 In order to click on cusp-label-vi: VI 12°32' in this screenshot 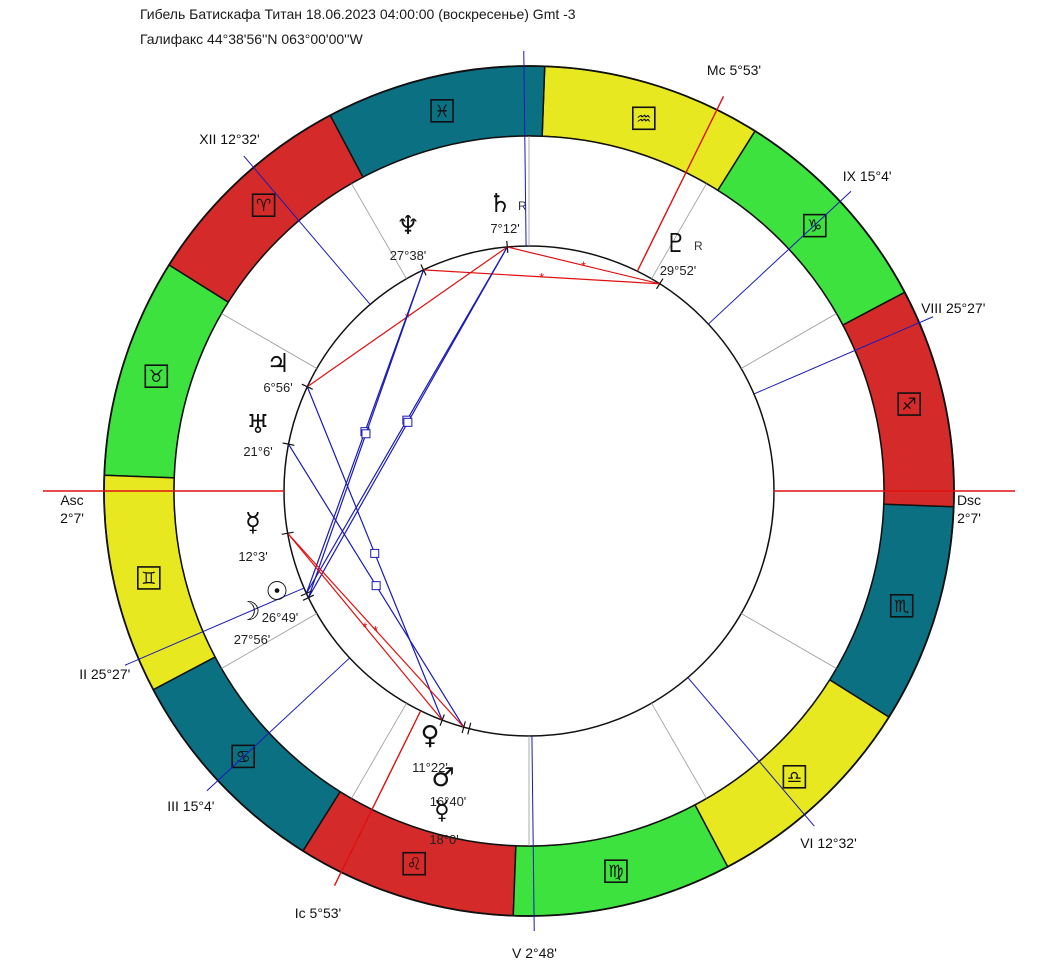, I will do `click(828, 843)`.